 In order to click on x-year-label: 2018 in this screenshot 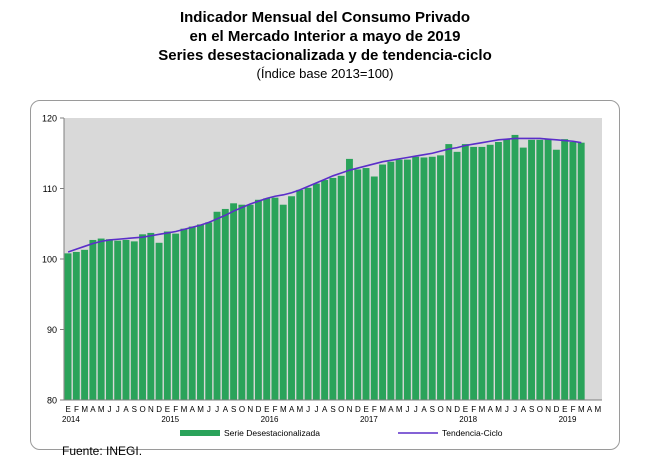, I will do `click(468, 419)`.